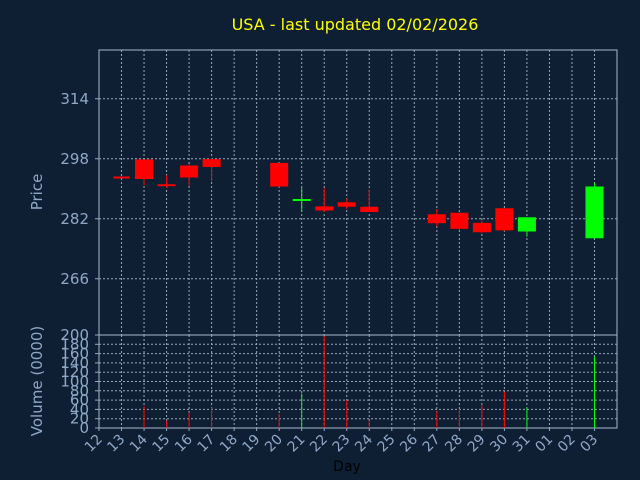 This screenshot has width=640, height=480. What do you see at coordinates (252, 444) in the screenshot?
I see `x-tick-label: 19` at bounding box center [252, 444].